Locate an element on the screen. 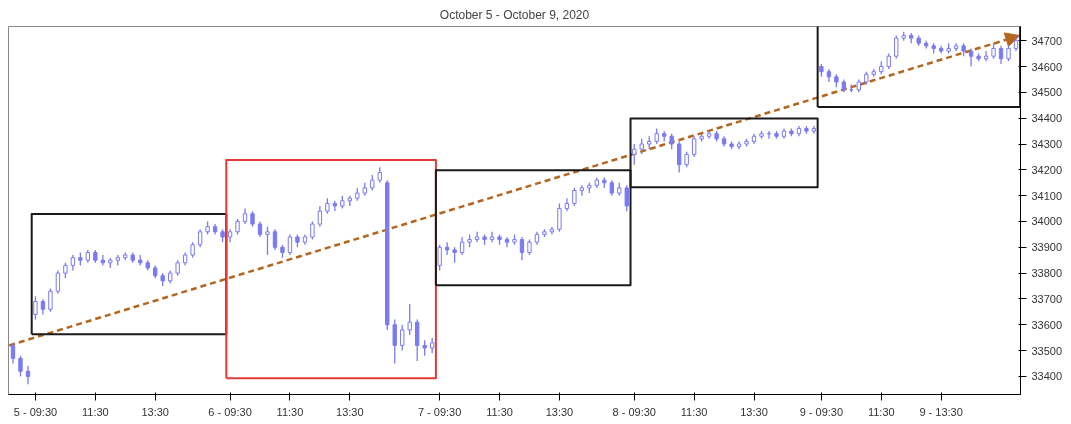  y-tick-label: 33900 is located at coordinates (1047, 247).